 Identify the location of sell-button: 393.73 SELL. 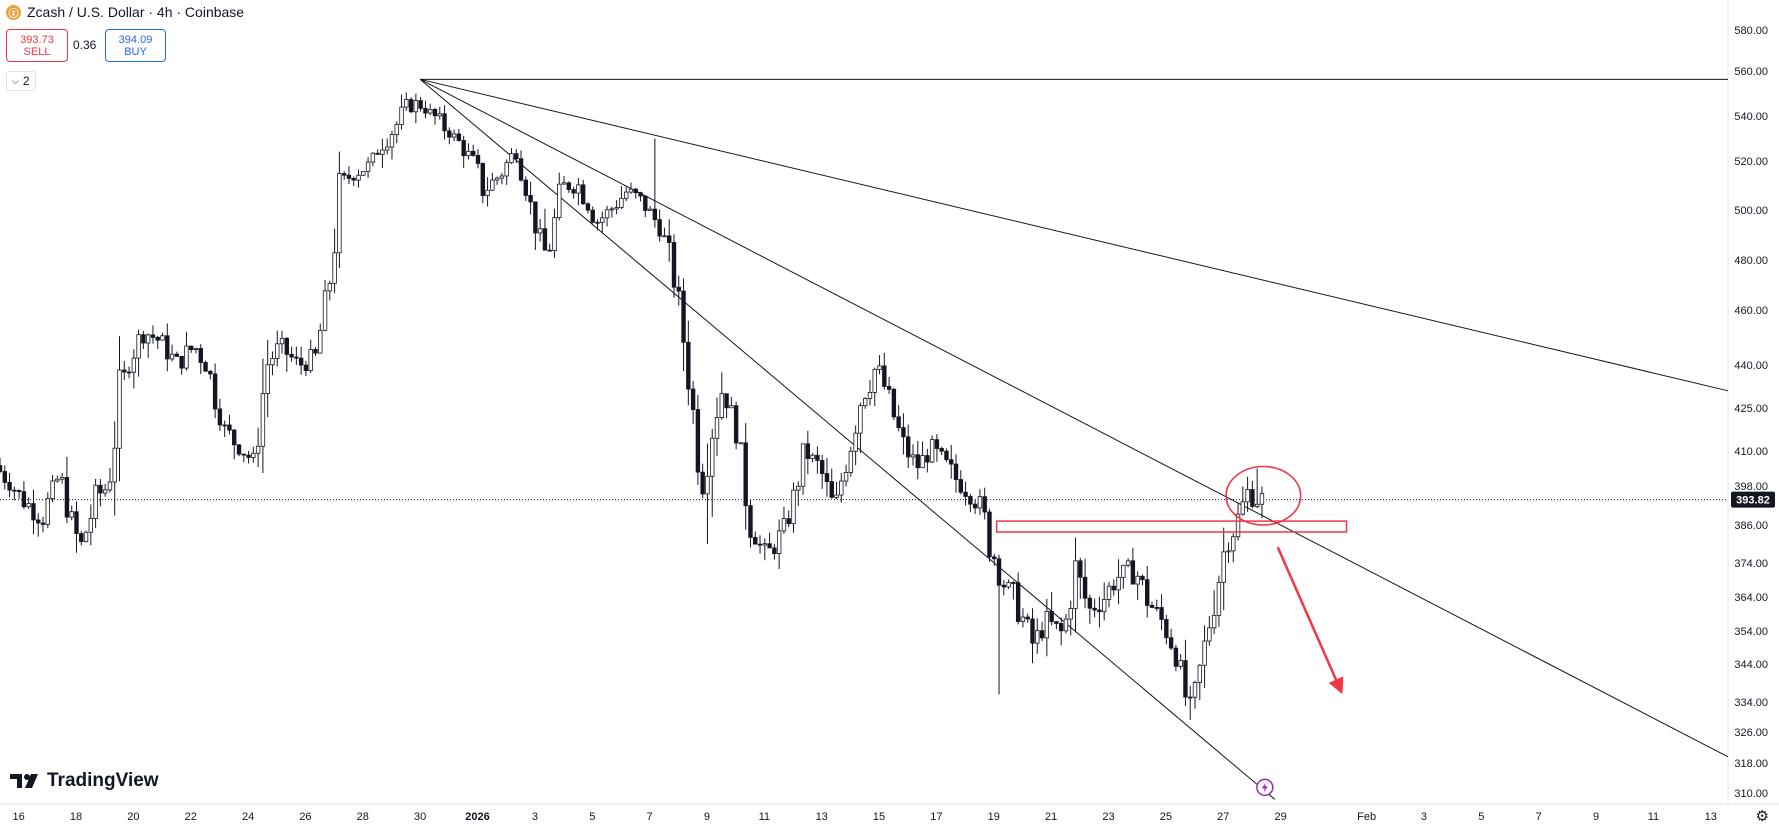
(37, 45).